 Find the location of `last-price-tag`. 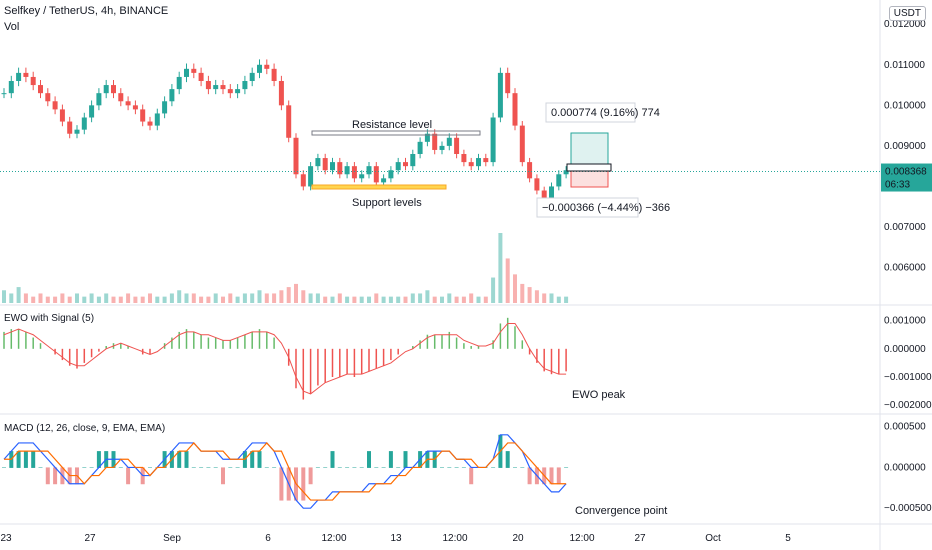

last-price-tag is located at coordinates (906, 177).